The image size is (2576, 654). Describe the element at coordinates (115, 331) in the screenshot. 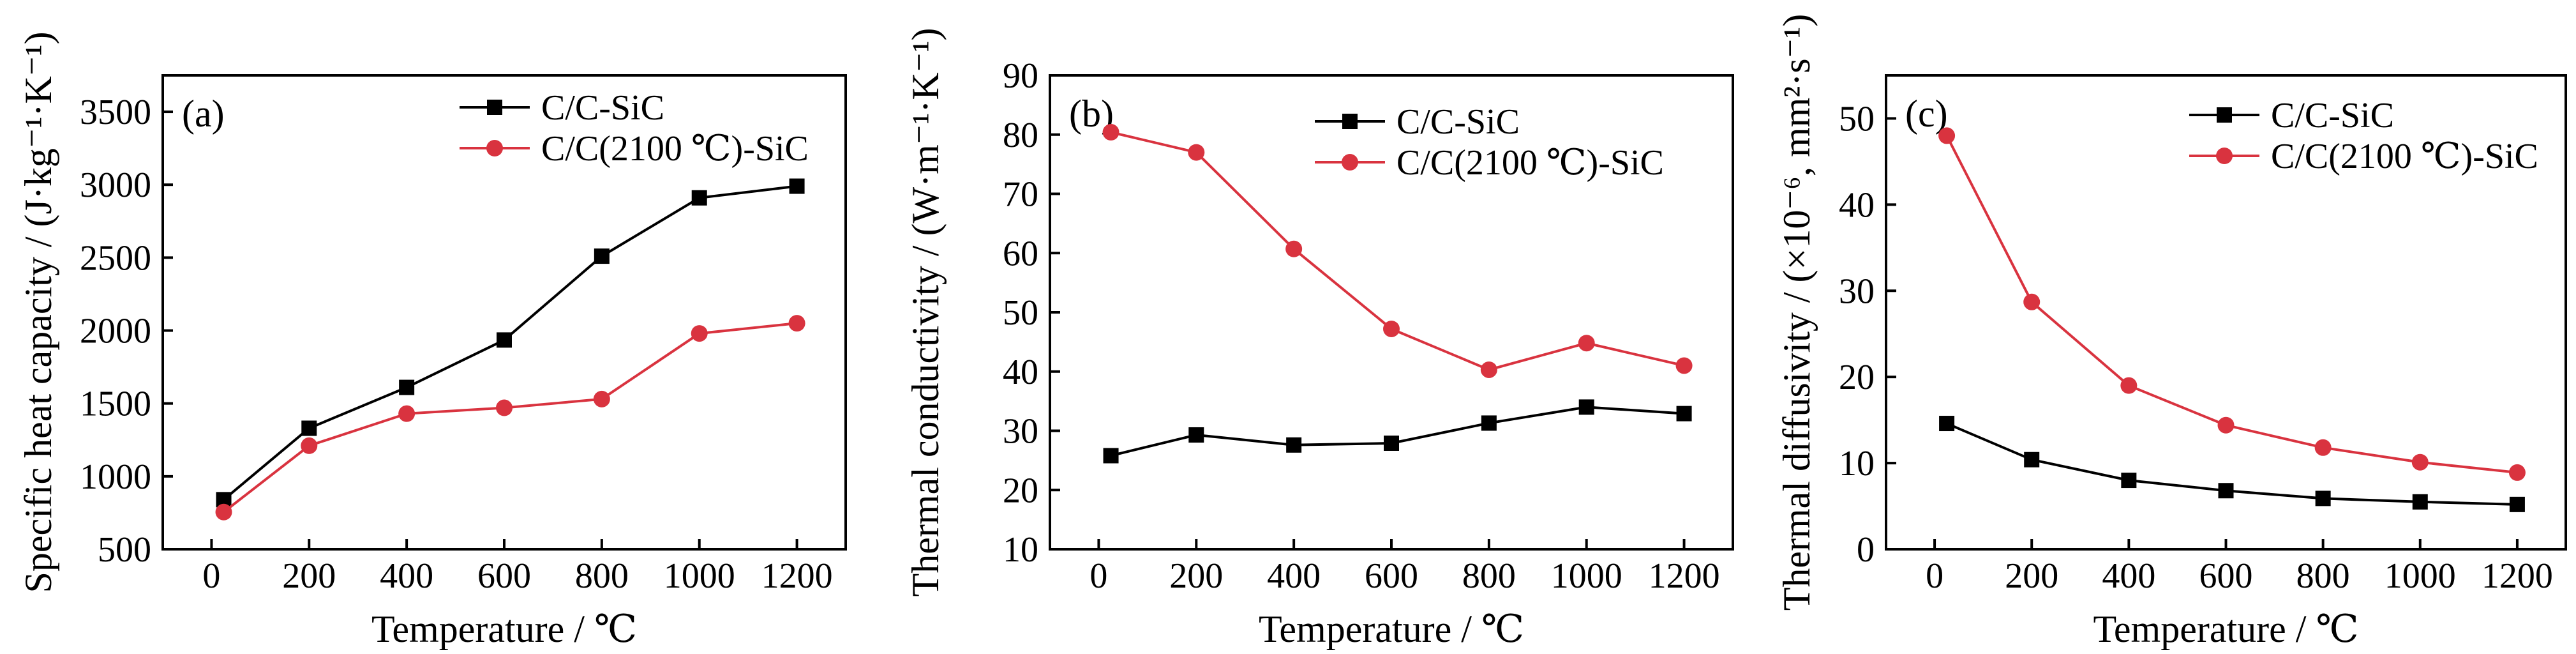

I see `y-tick-label: 2000` at that location.